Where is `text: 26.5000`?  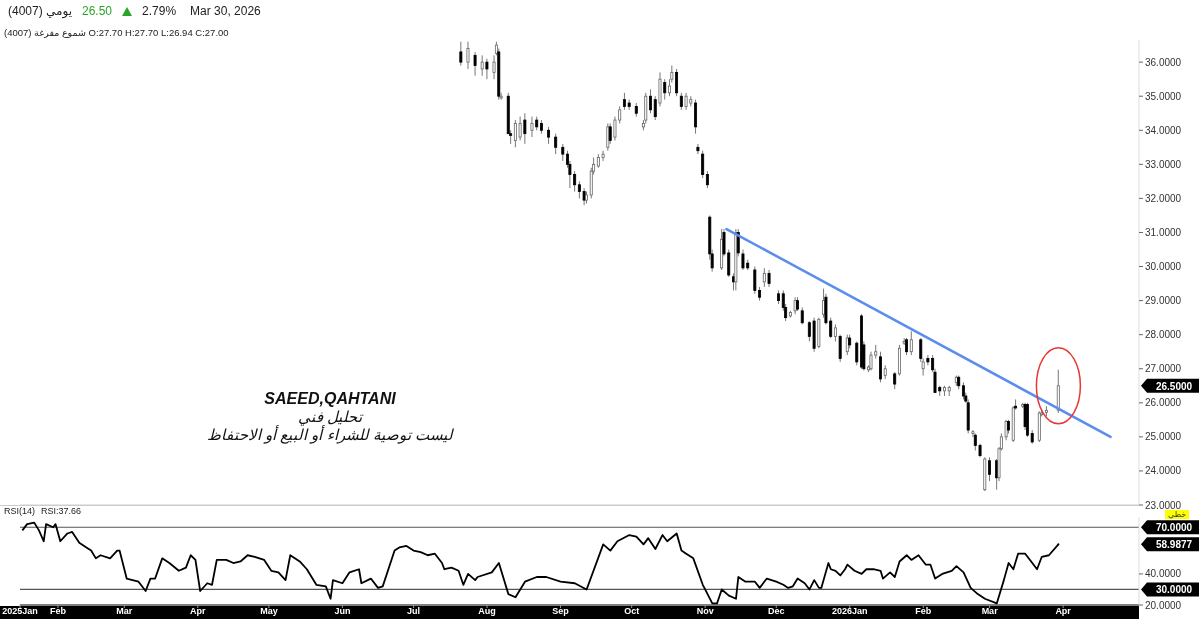
text: 26.5000 is located at coordinates (1174, 386).